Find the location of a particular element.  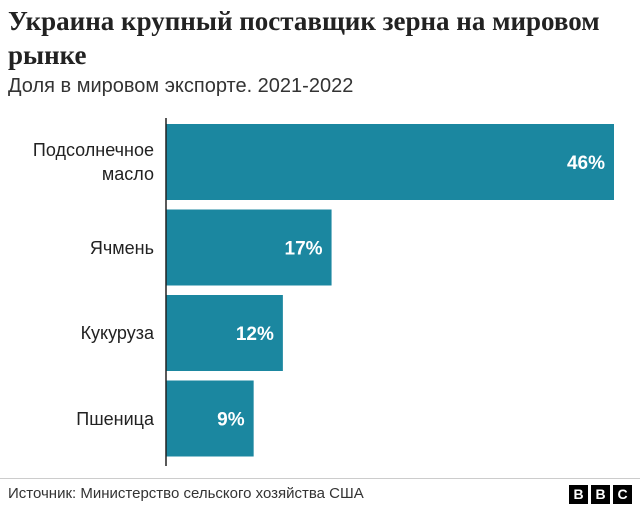

category-label: Ячмень is located at coordinates (121, 247).